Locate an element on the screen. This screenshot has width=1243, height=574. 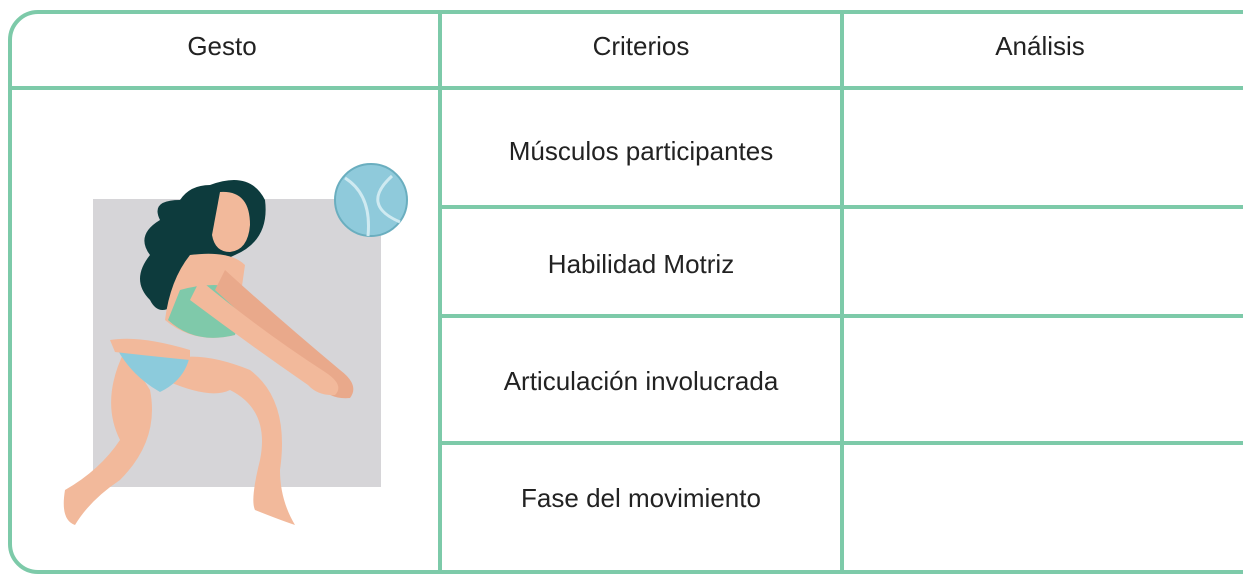
header-cell: Análisis is located at coordinates (1040, 46).